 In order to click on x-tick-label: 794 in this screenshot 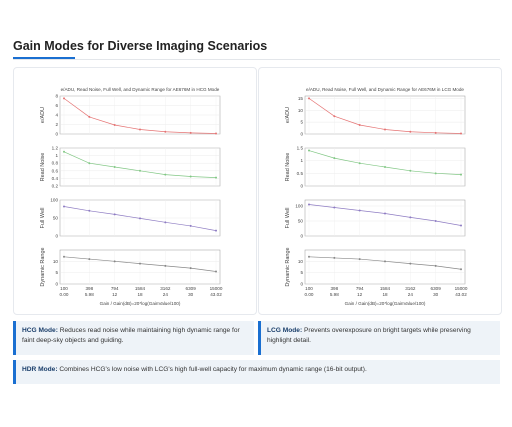, I will do `click(115, 288)`.